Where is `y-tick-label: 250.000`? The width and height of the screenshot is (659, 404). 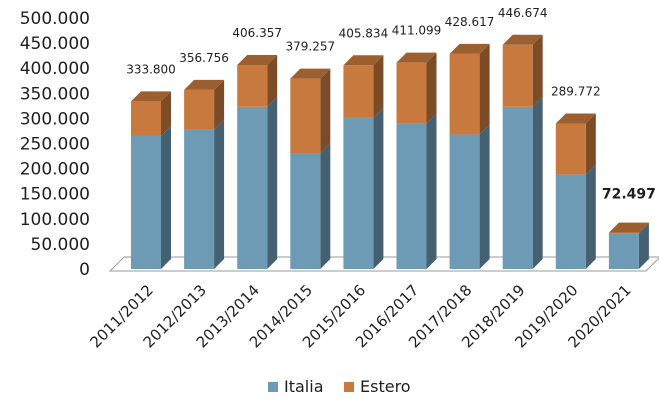
y-tick-label: 250.000 is located at coordinates (55, 145).